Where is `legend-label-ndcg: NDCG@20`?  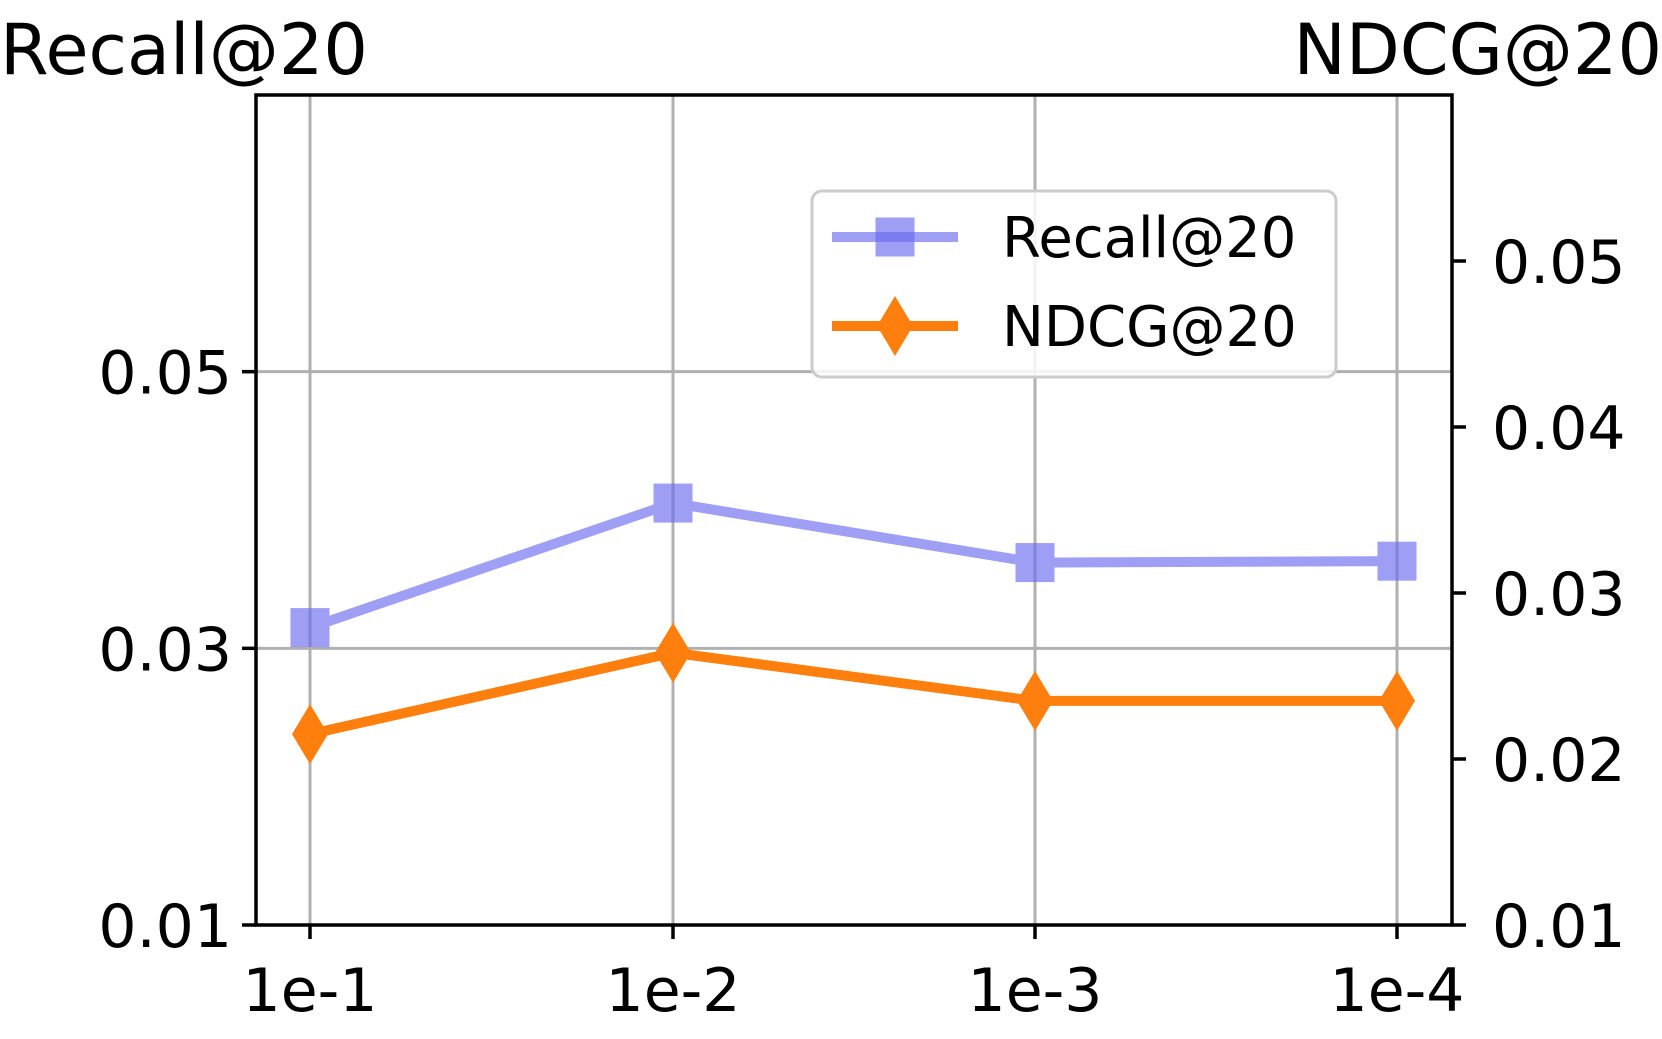
legend-label-ndcg: NDCG@20 is located at coordinates (1149, 327).